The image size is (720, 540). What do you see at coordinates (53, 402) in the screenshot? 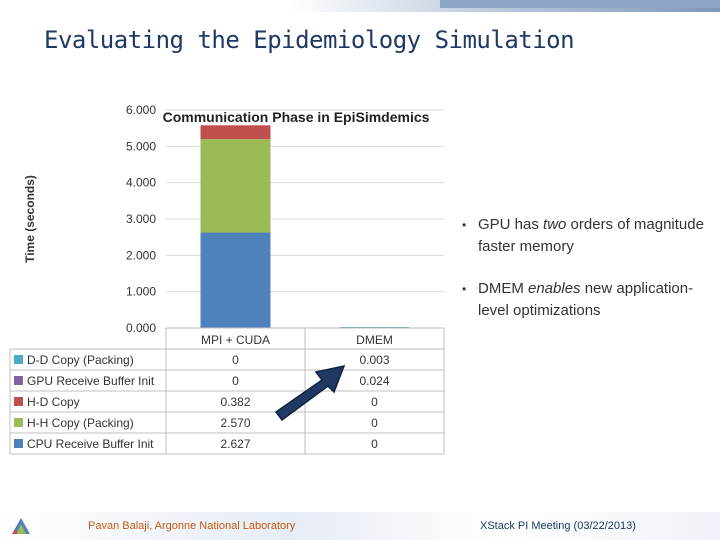
I see `legend-label: H-D Copy` at bounding box center [53, 402].